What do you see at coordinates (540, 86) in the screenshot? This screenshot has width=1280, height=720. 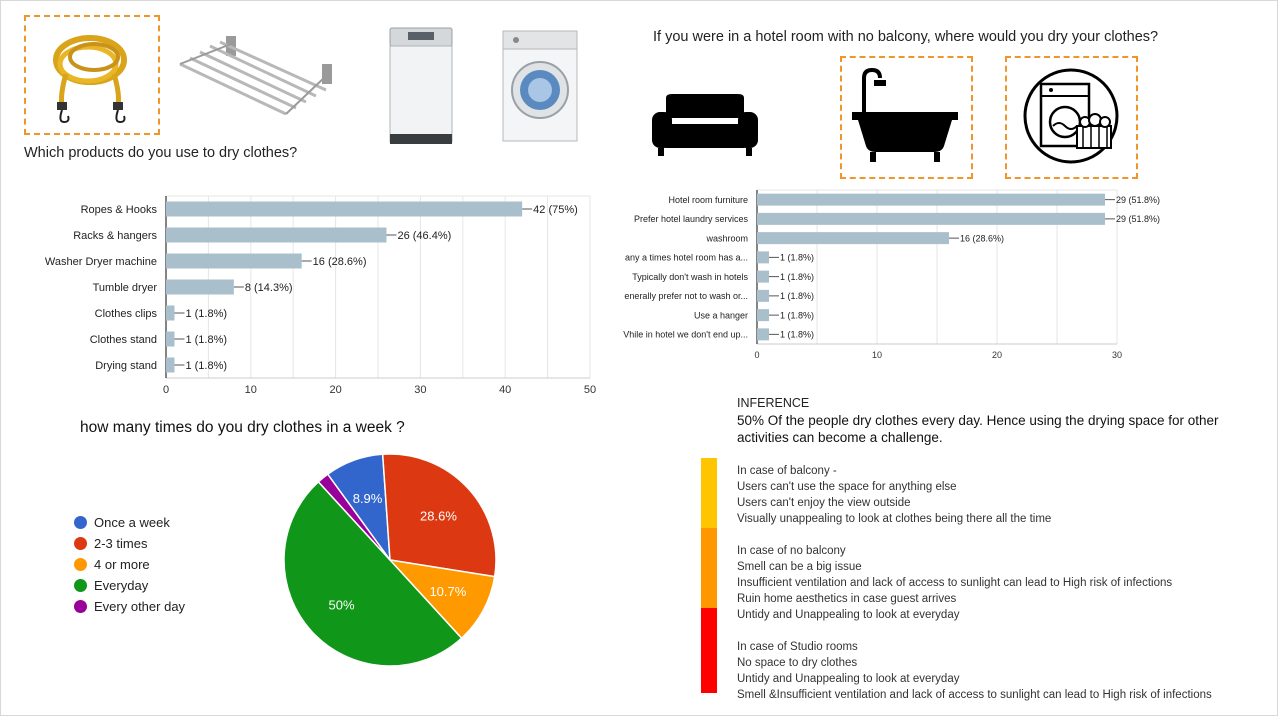 I see `front-load-dryer-image` at bounding box center [540, 86].